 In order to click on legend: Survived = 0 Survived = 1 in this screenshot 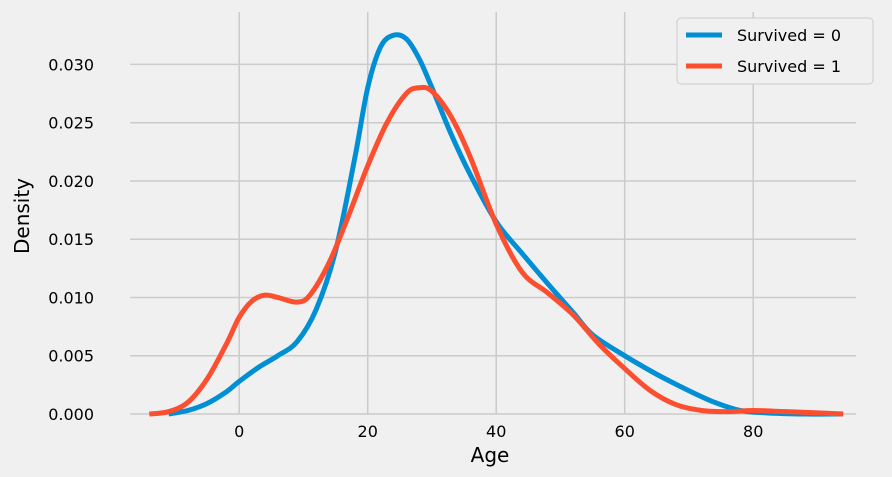, I will do `click(775, 51)`.